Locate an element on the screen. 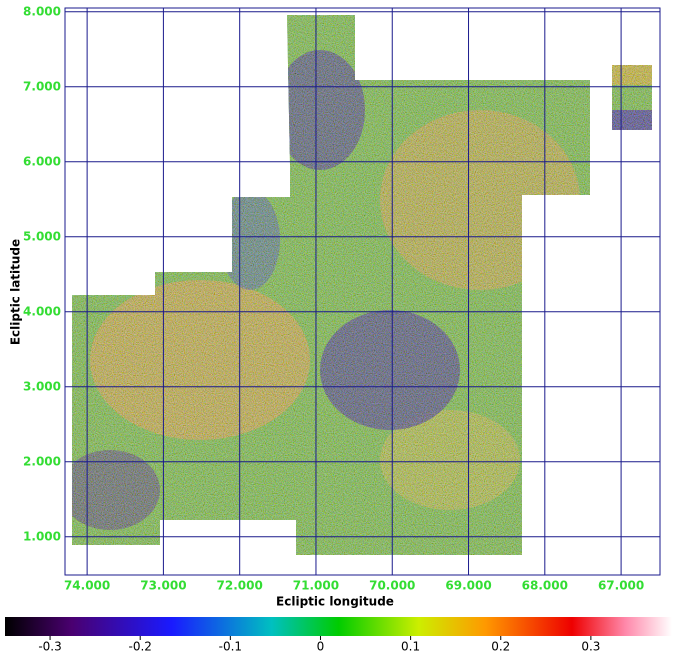 Image resolution: width=676 pixels, height=660 pixels. x-tick-label: 73.000 is located at coordinates (163, 586).